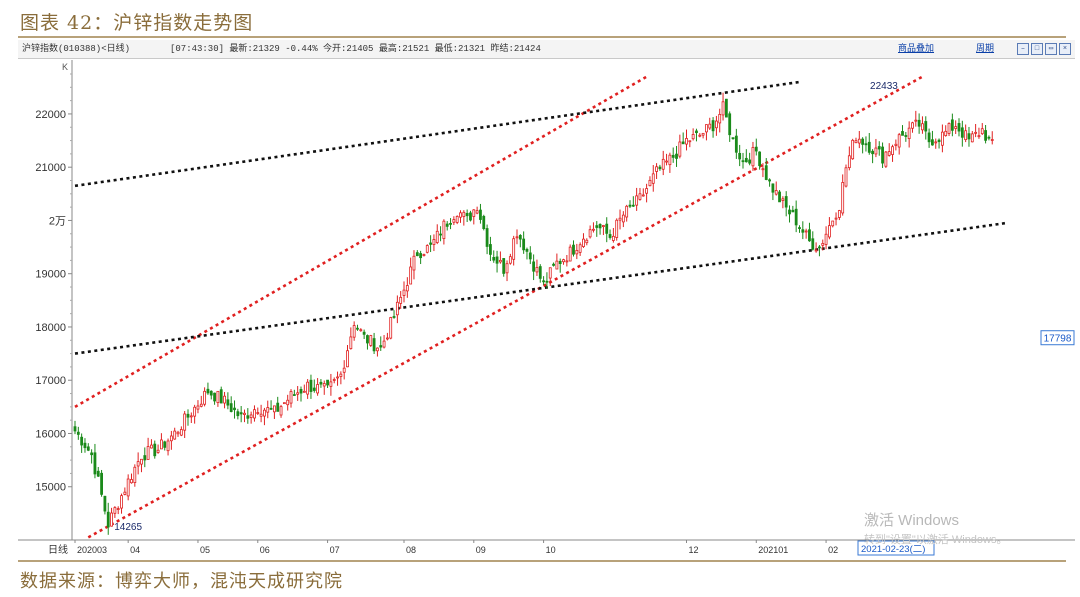  What do you see at coordinates (181, 581) in the screenshot?
I see `data-source: 数据来源：博弈大师，混沌天成研究院` at bounding box center [181, 581].